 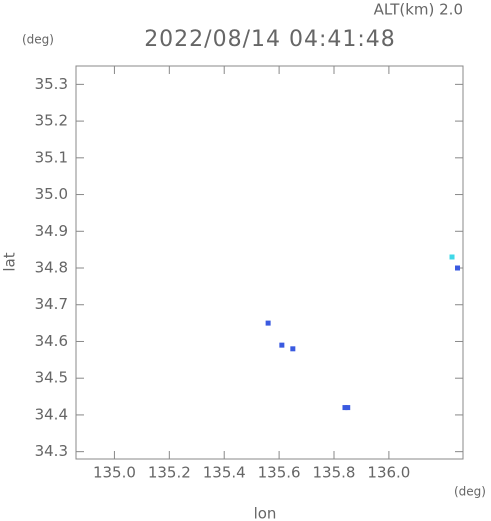 What do you see at coordinates (470, 492) in the screenshot?
I see `x-unit: (deg)` at bounding box center [470, 492].